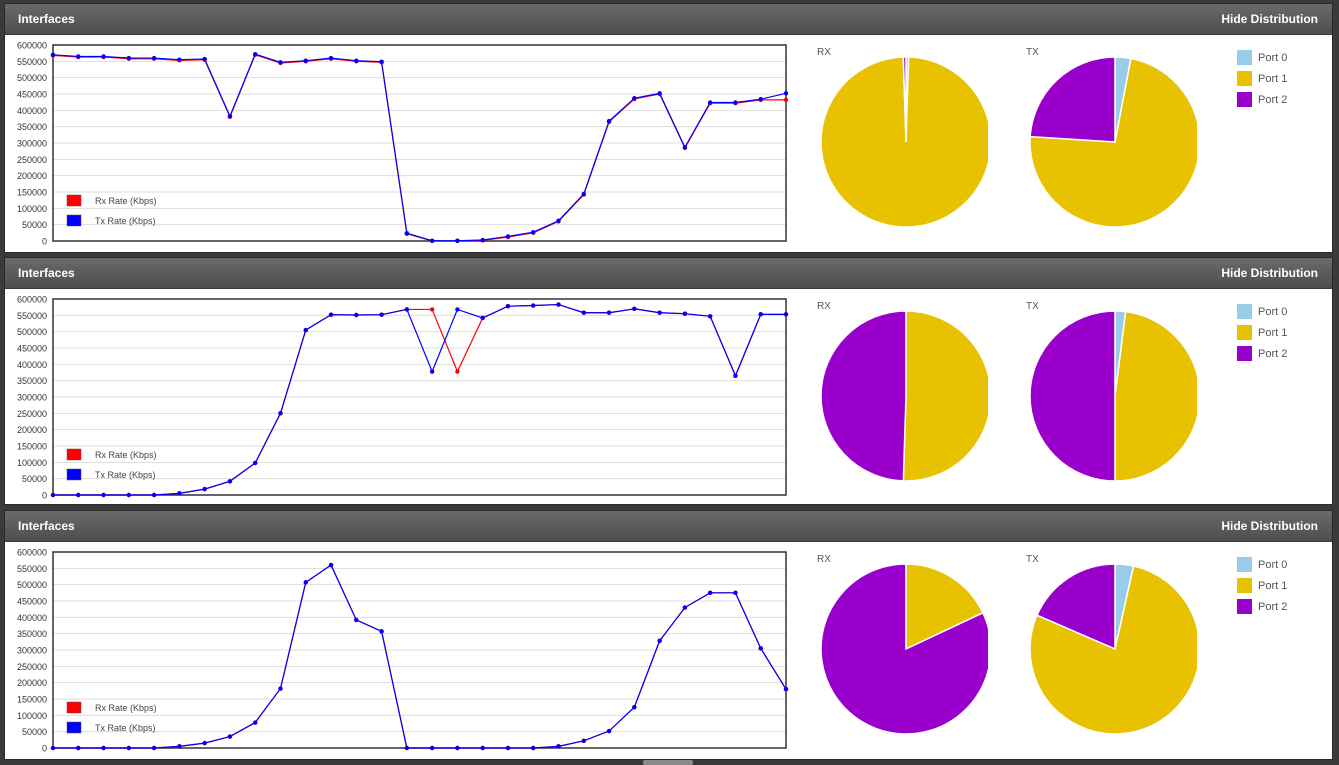 The height and width of the screenshot is (765, 1339). Describe the element at coordinates (32, 602) in the screenshot. I see `y-tick-label: 450000` at that location.